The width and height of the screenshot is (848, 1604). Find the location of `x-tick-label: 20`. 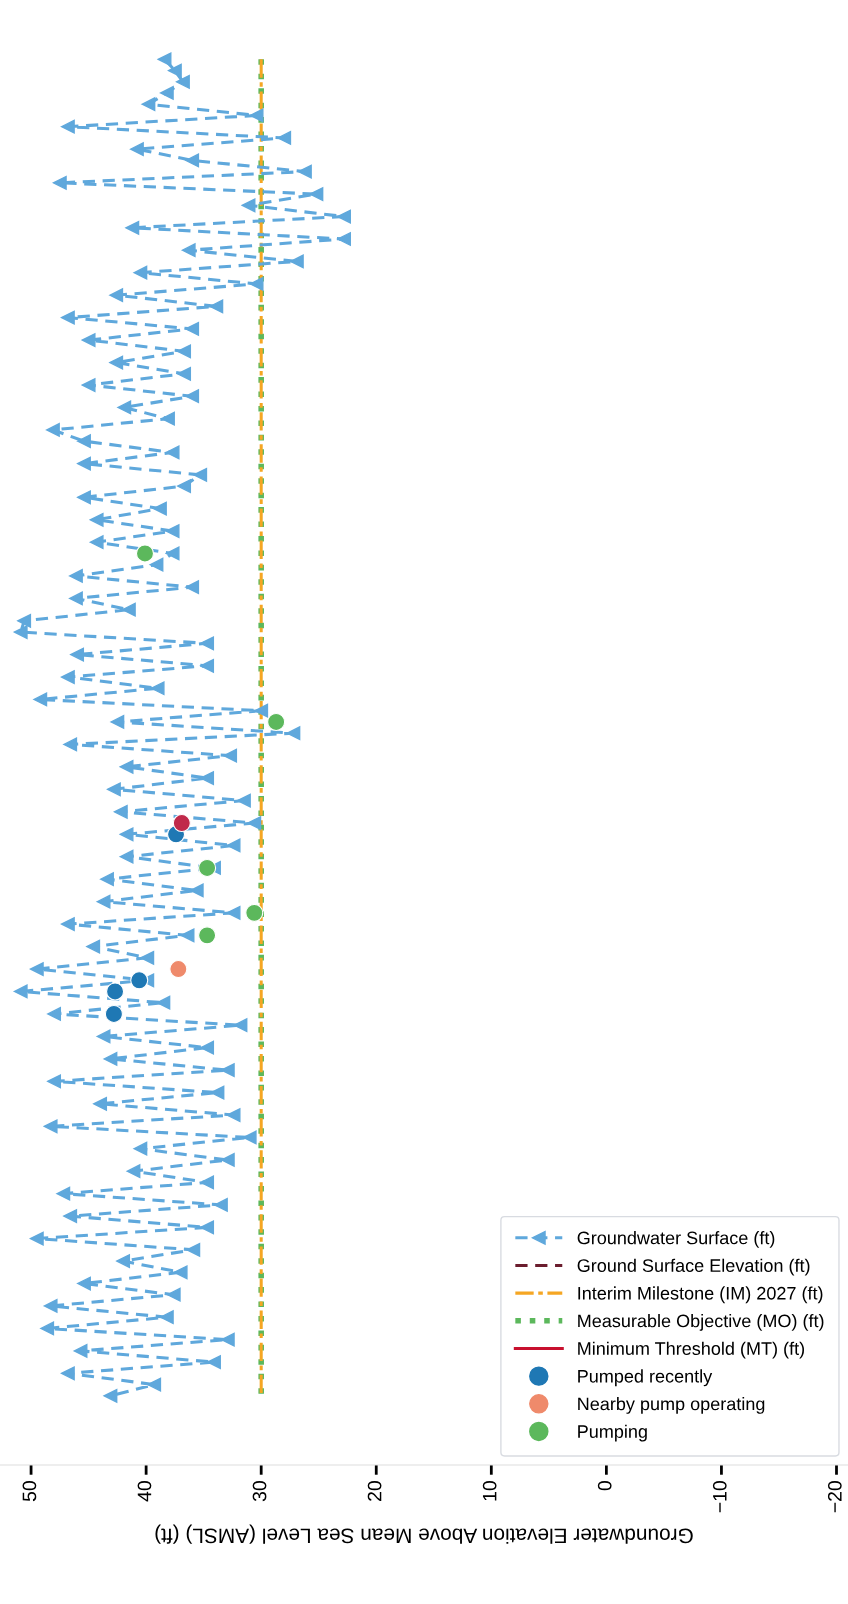

x-tick-label: 20 is located at coordinates (374, 1491).